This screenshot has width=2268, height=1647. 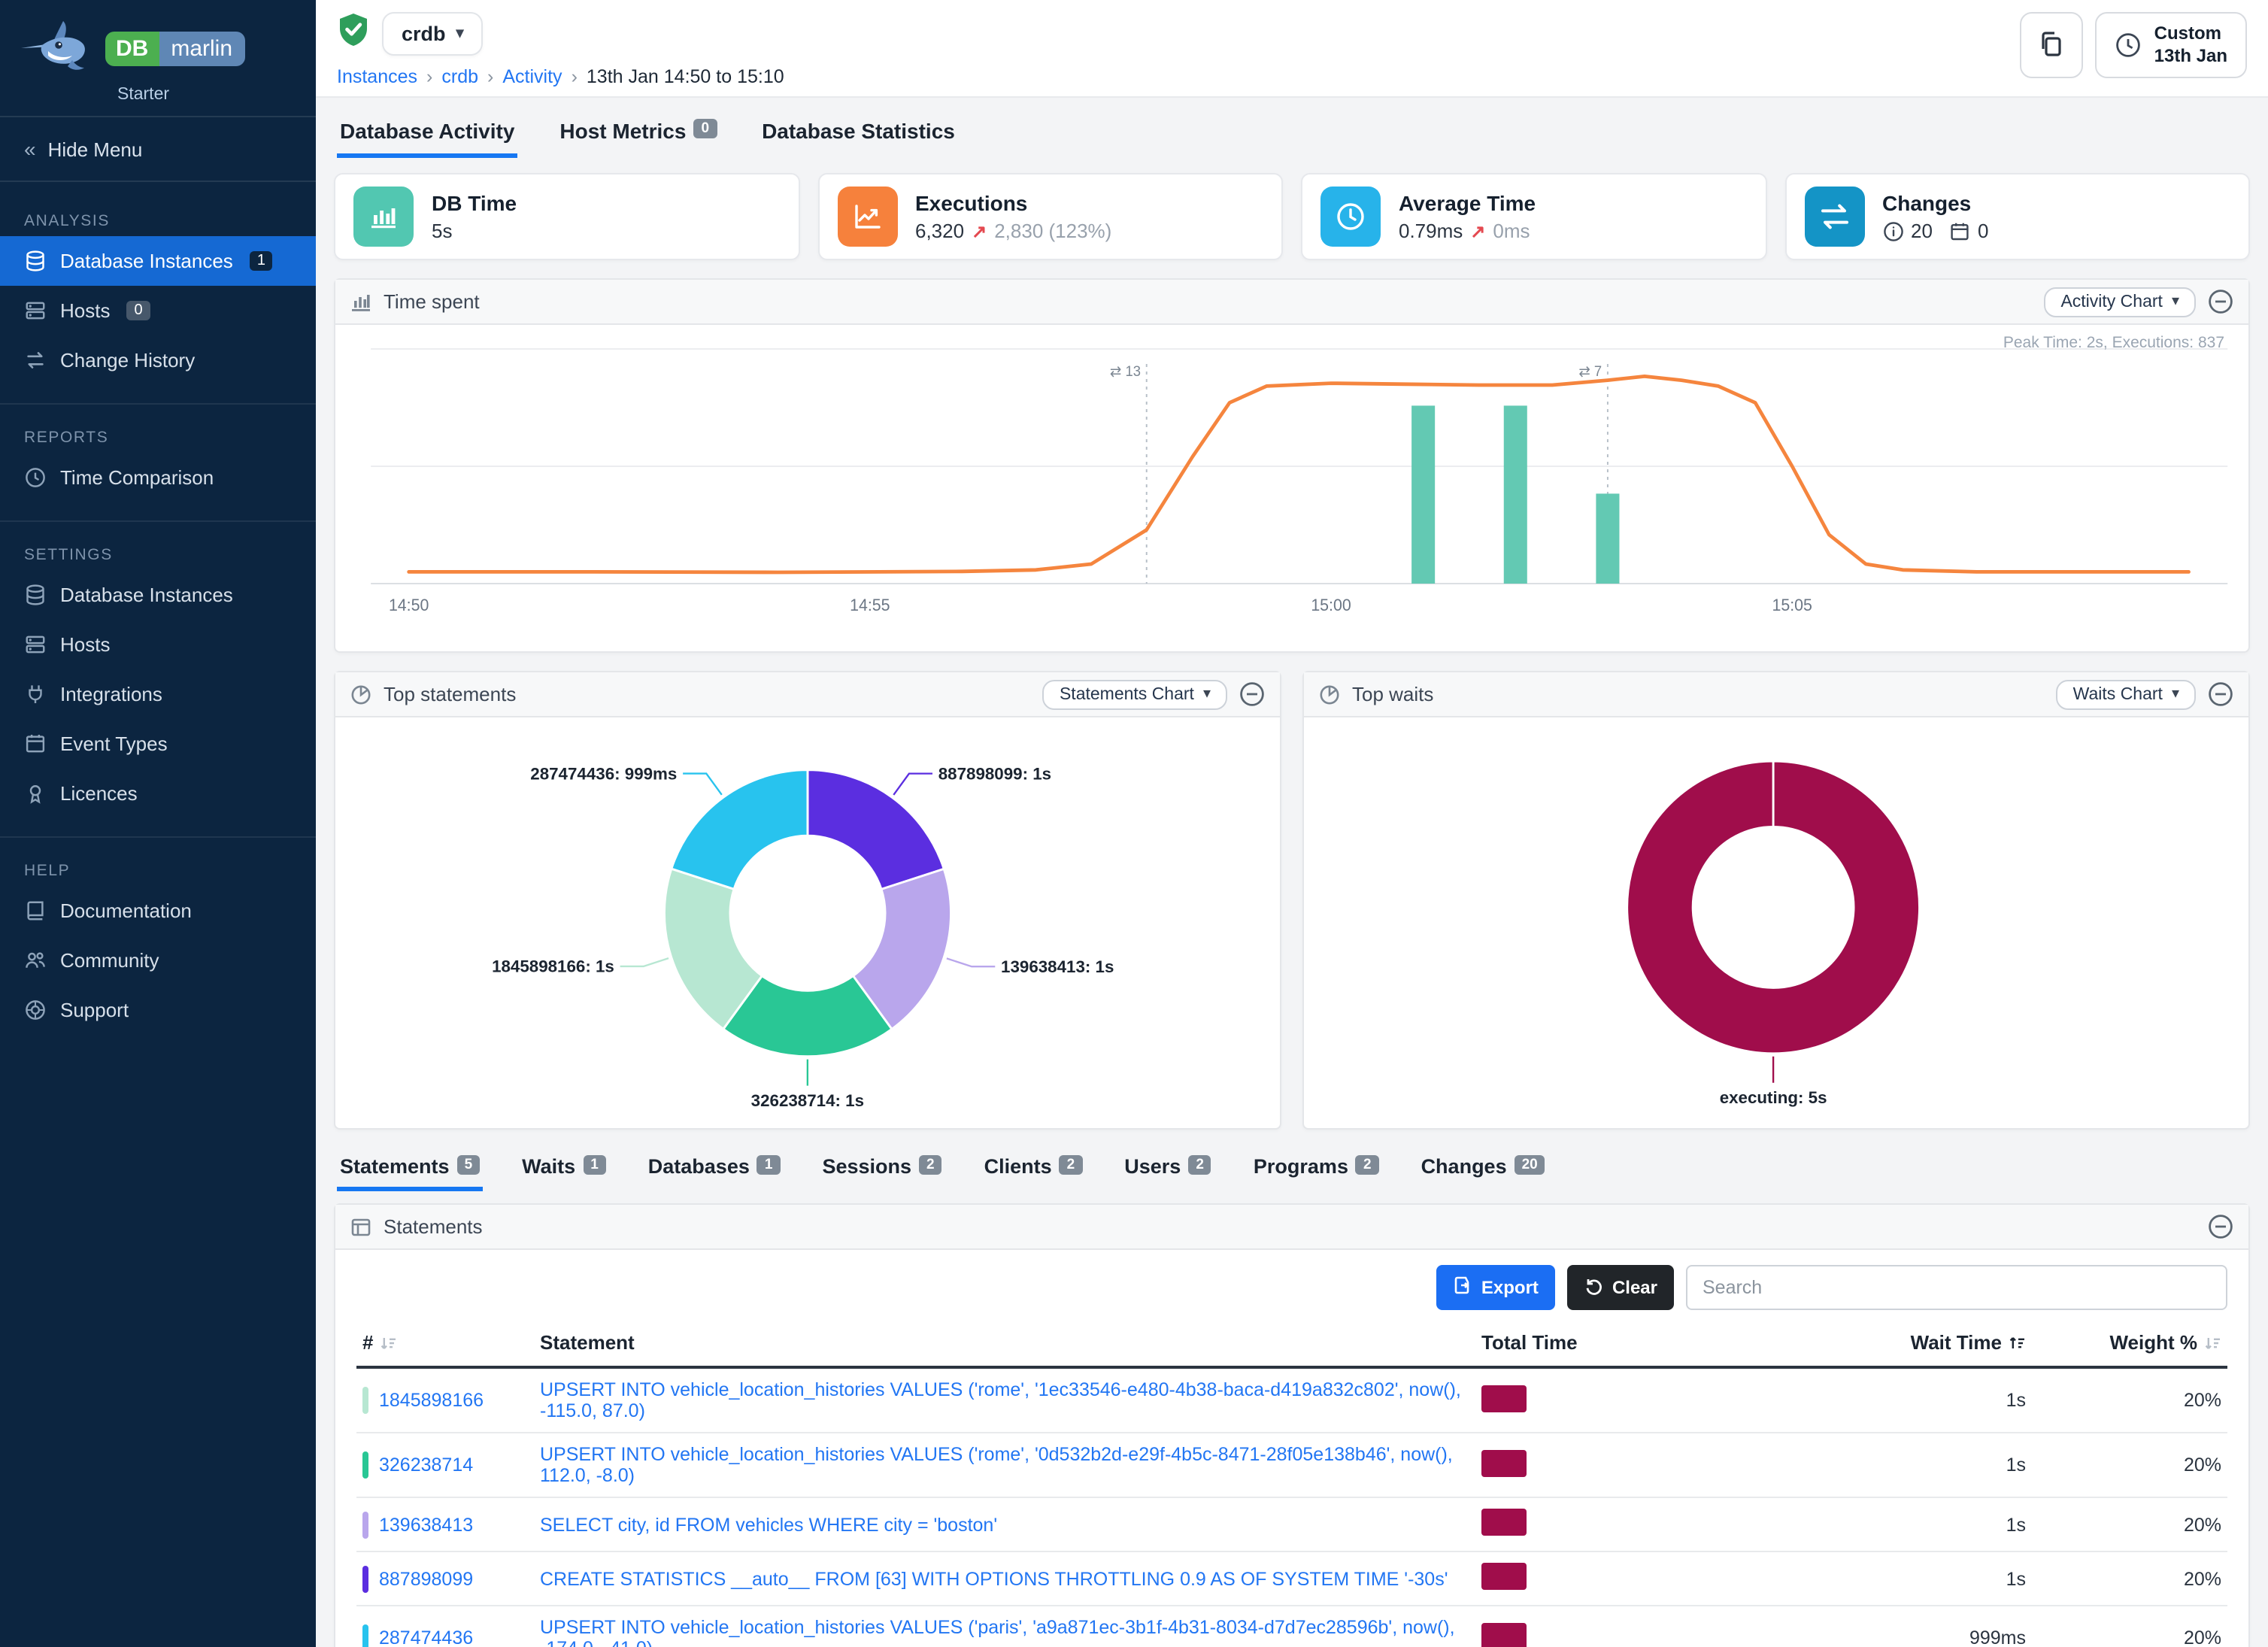 I want to click on statement-id-link: 287474436, so click(x=427, y=1637).